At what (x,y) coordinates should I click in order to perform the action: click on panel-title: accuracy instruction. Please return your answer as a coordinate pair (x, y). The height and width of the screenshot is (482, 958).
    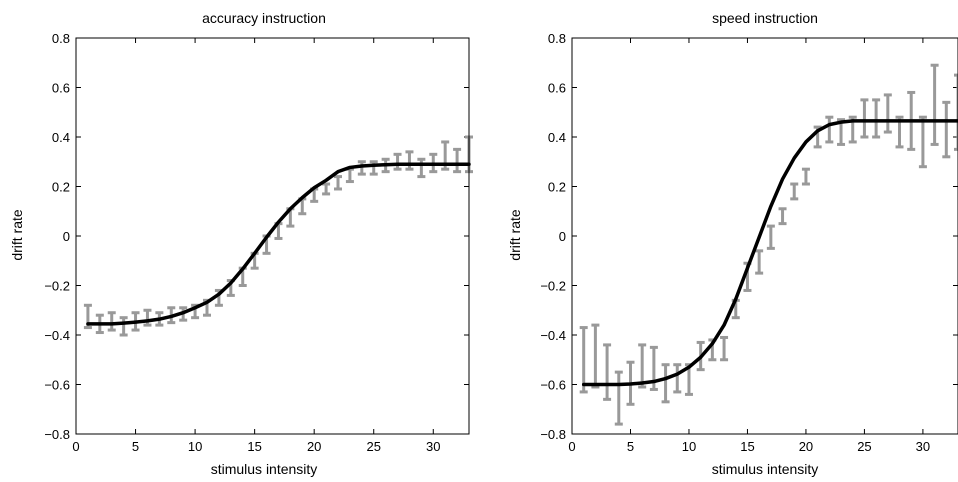
    Looking at the image, I should click on (264, 18).